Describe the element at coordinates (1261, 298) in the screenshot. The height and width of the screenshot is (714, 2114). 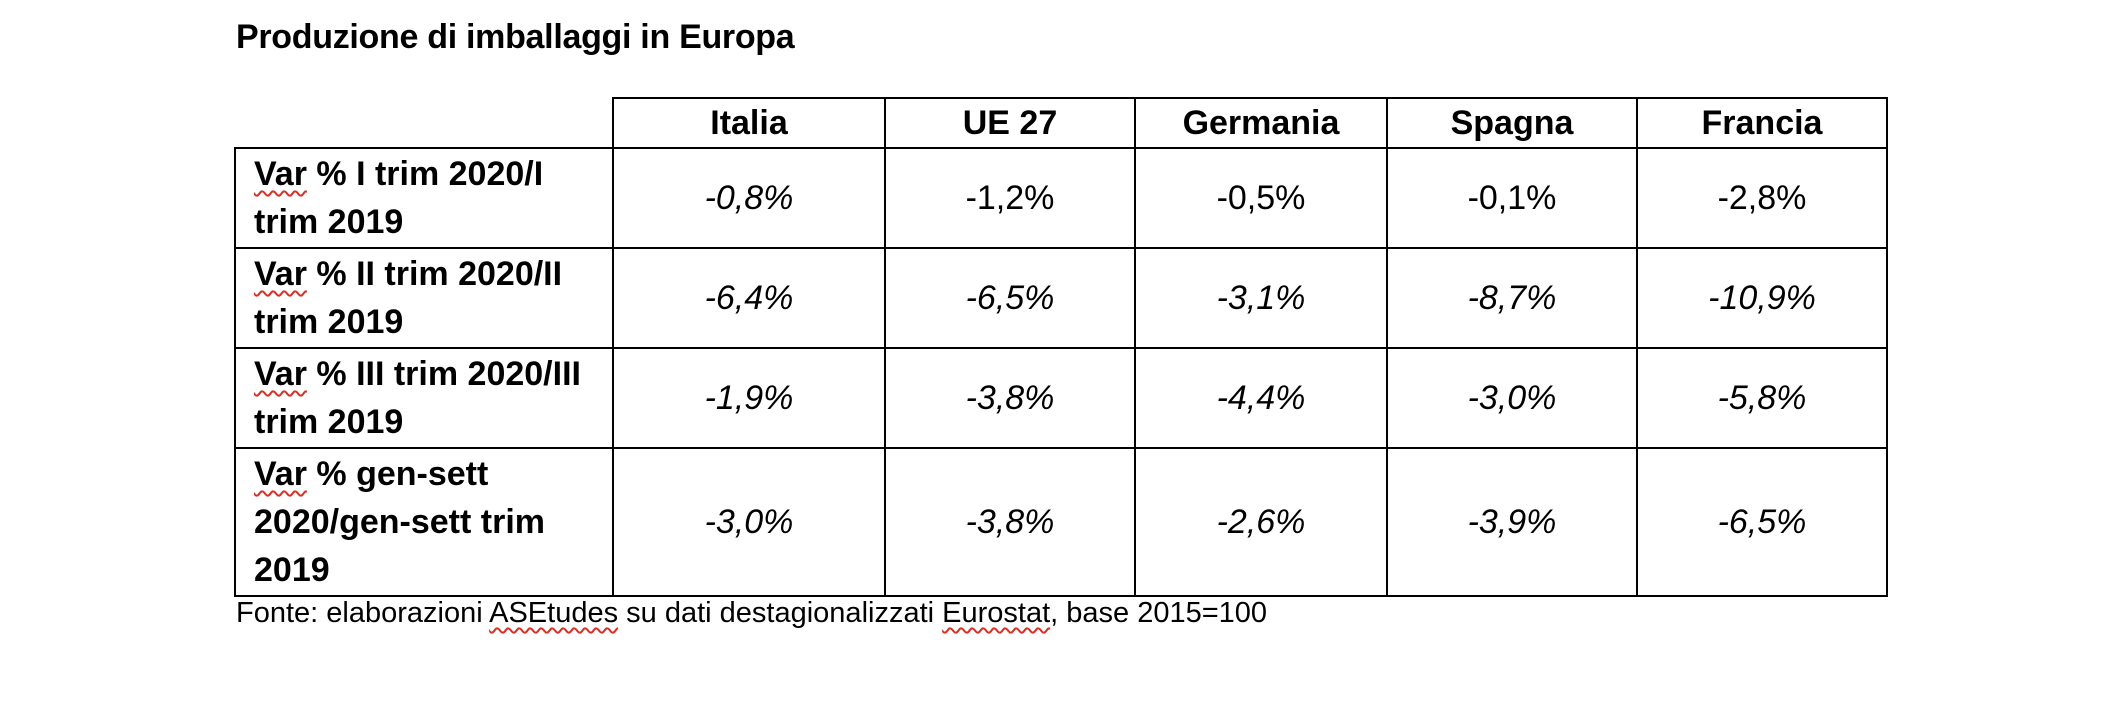
I see `table-cell: -3,1%` at that location.